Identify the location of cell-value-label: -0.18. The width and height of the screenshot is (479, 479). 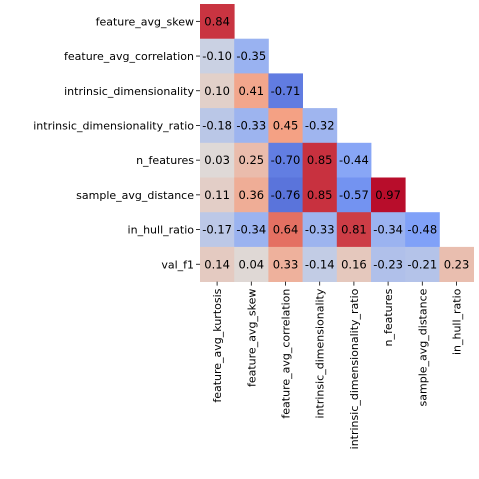
(217, 125).